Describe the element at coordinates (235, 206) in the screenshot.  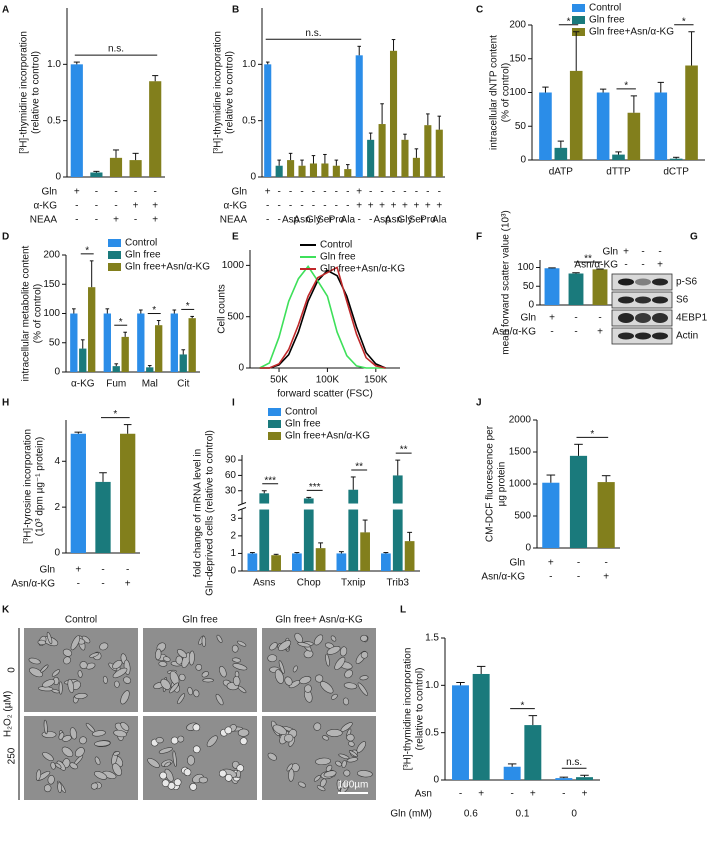
I see `condition-name: α-KG` at that location.